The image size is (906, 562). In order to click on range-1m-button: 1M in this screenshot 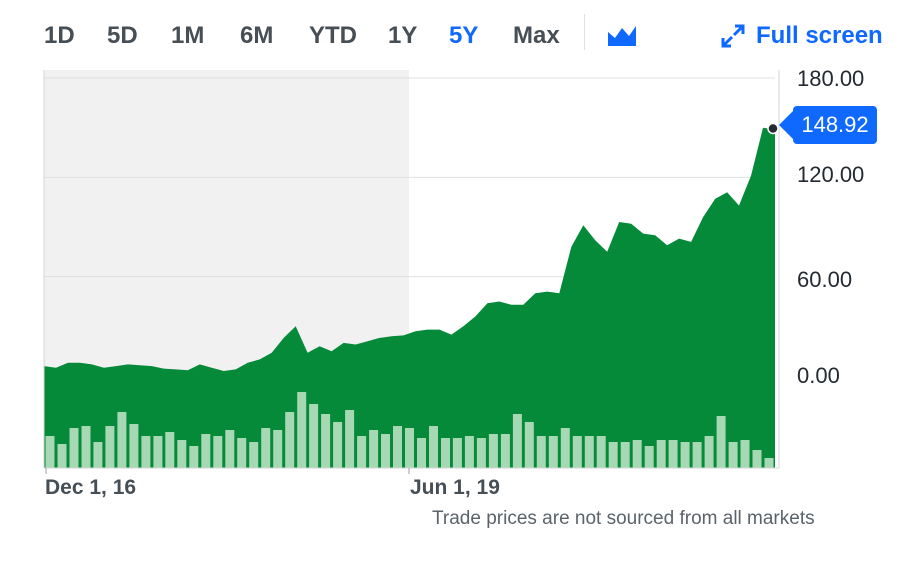, I will do `click(188, 35)`.